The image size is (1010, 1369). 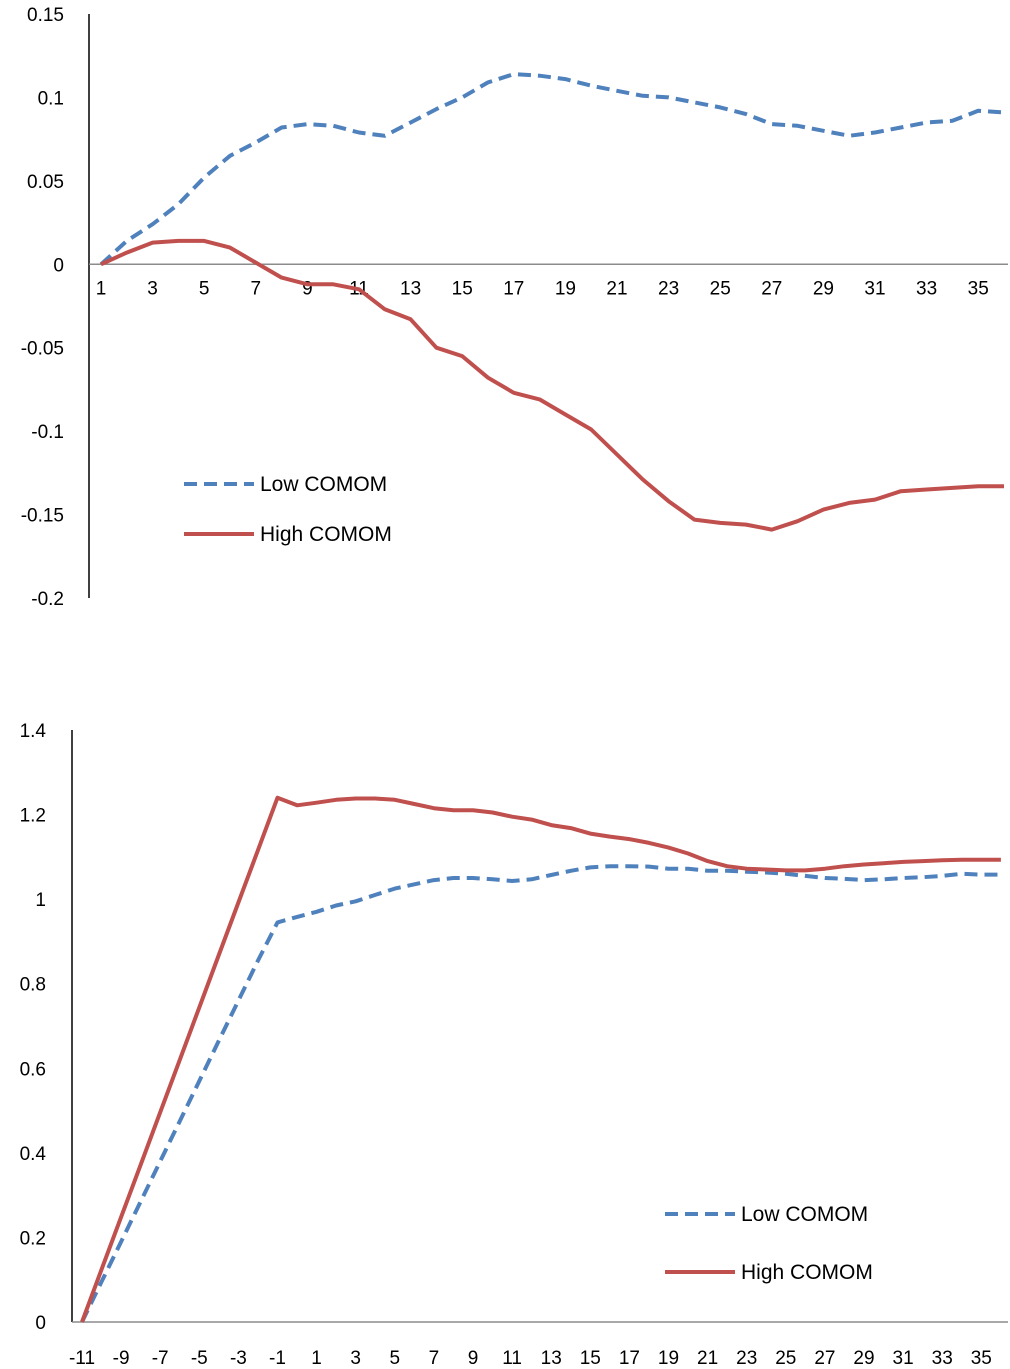 I want to click on y-tick-label: 0.15, so click(x=45, y=15).